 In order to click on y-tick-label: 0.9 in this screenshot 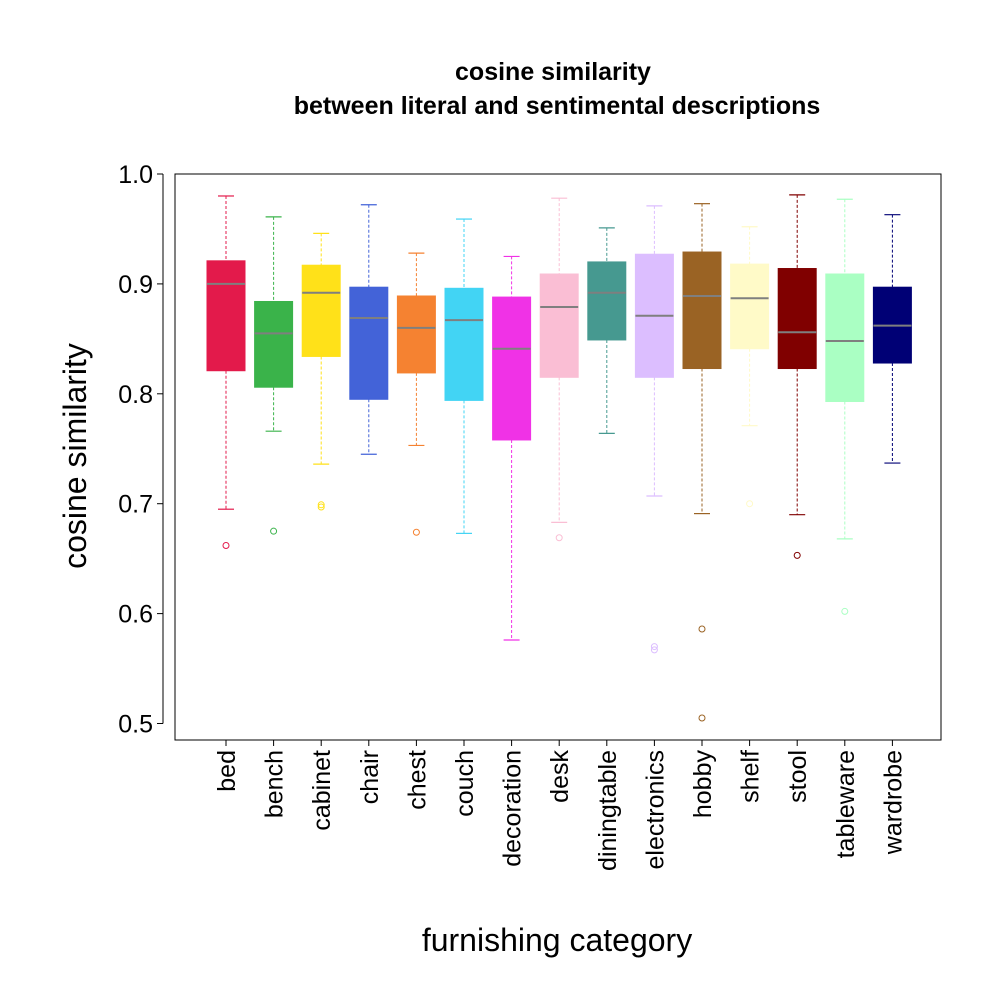, I will do `click(135, 285)`.